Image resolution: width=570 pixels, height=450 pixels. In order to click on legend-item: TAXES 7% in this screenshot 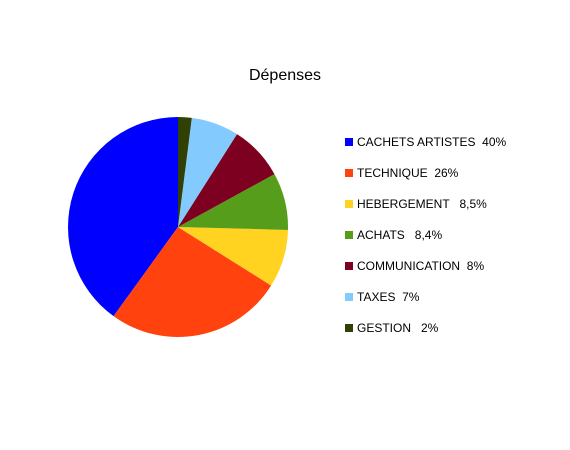, I will do `click(382, 297)`.